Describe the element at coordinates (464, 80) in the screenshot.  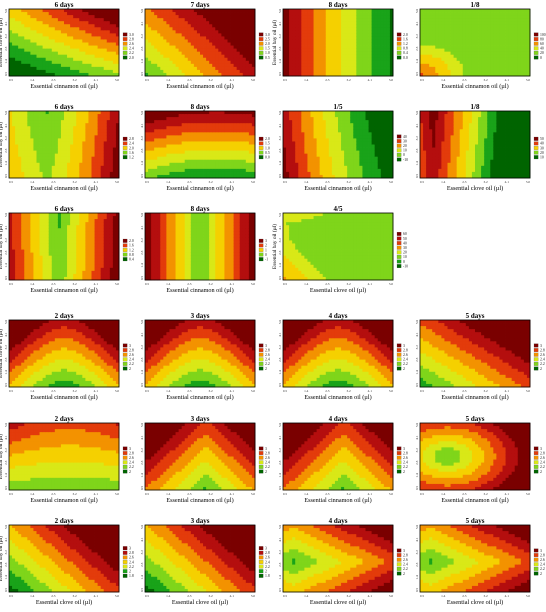
I see `x-tick-label: 2.3` at that location.